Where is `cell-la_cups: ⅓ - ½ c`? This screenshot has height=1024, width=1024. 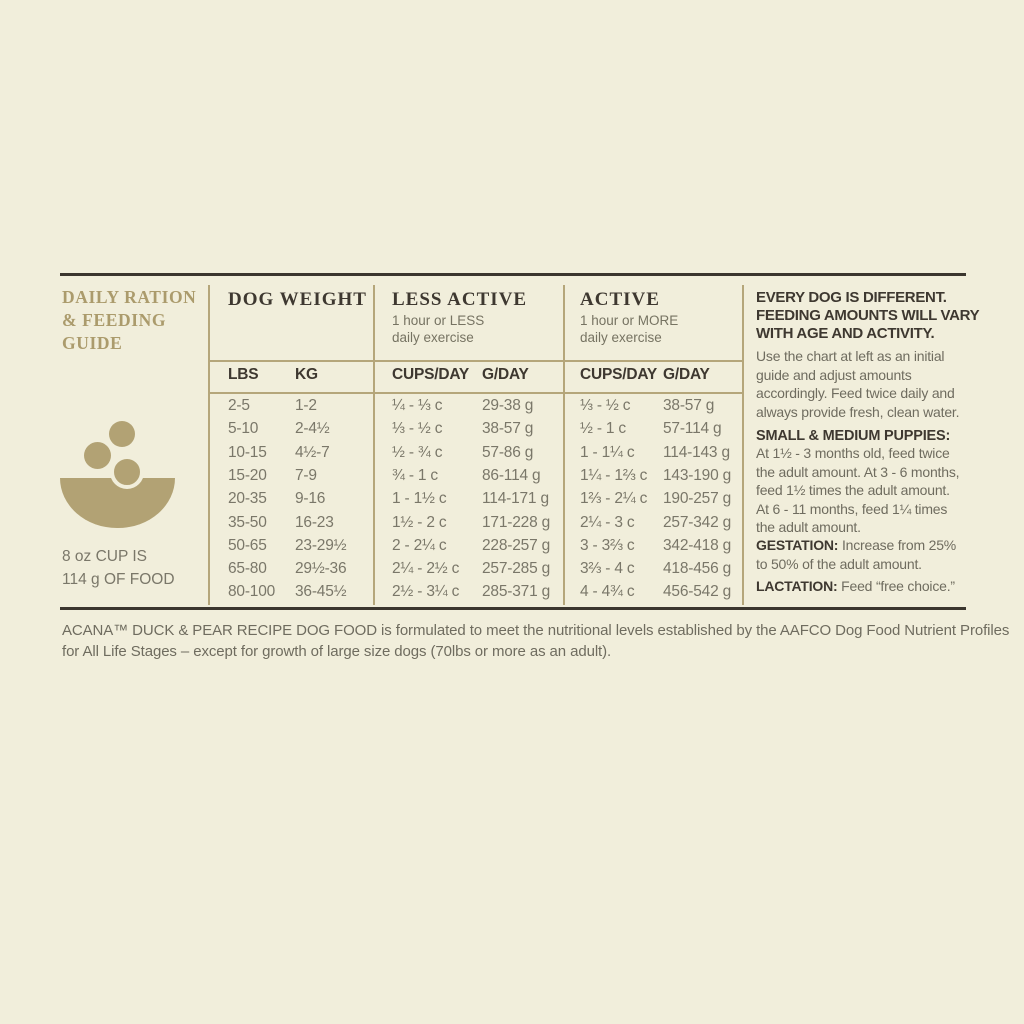
cell-la_cups: ⅓ - ½ c is located at coordinates (417, 429).